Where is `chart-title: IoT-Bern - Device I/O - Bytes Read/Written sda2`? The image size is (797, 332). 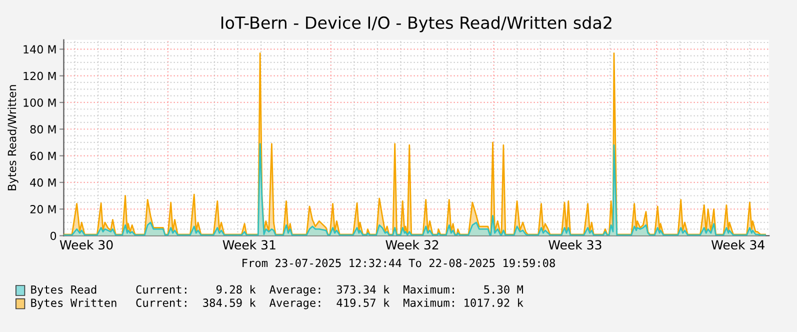
chart-title: IoT-Bern - Device I/O - Bytes Read/Written sda2 is located at coordinates (416, 24).